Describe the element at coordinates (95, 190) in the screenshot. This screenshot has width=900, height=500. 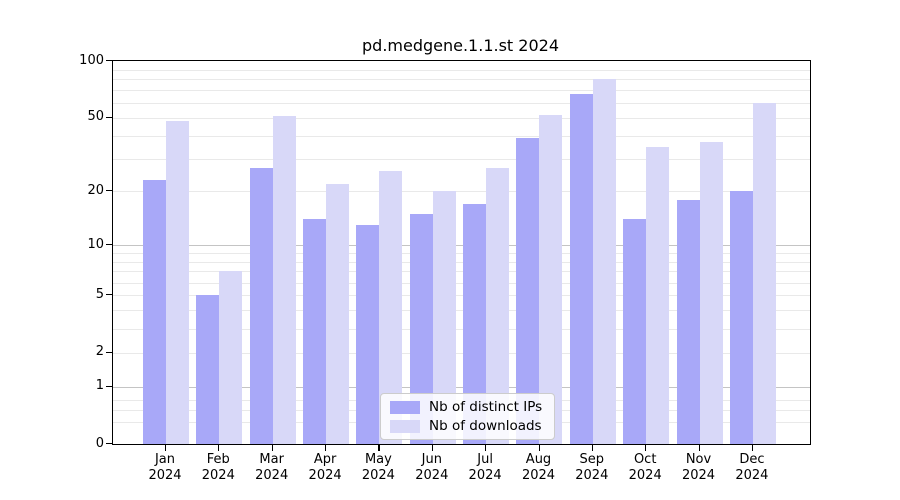
I see `y-tick-label: 20` at that location.